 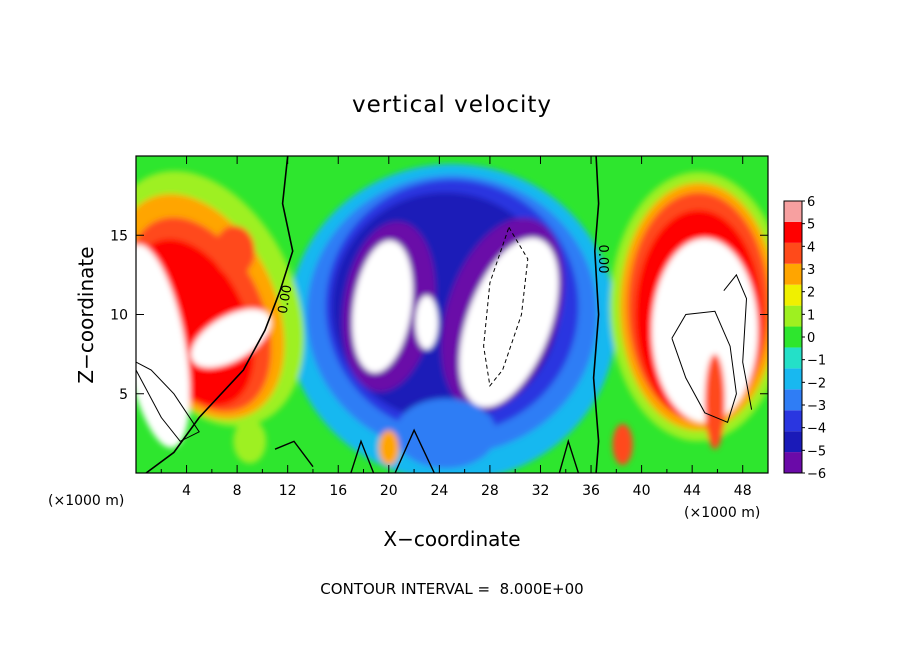 I want to click on colorbar-label: −3, so click(x=816, y=406).